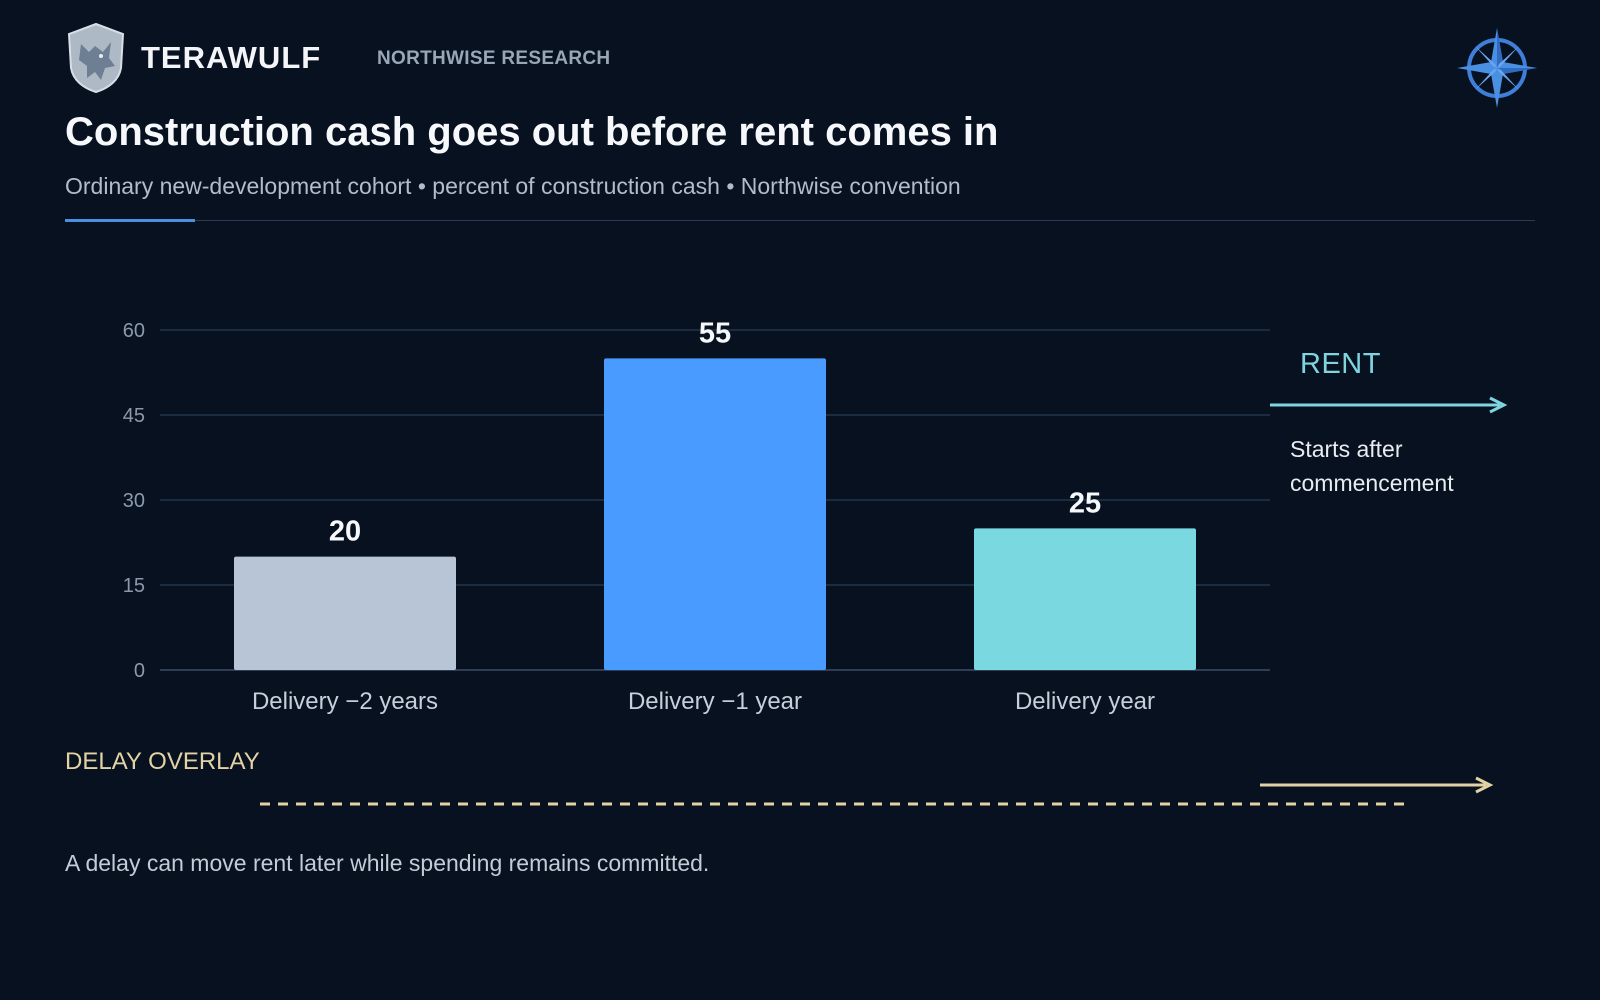  I want to click on org-label: NORTHWISE RESEARCH, so click(494, 58).